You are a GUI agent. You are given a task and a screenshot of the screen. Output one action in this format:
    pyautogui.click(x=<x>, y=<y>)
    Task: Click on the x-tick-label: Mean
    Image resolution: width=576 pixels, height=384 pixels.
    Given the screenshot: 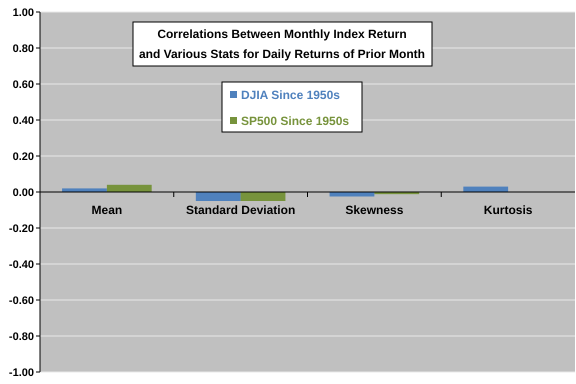 What is the action you would take?
    pyautogui.click(x=107, y=210)
    